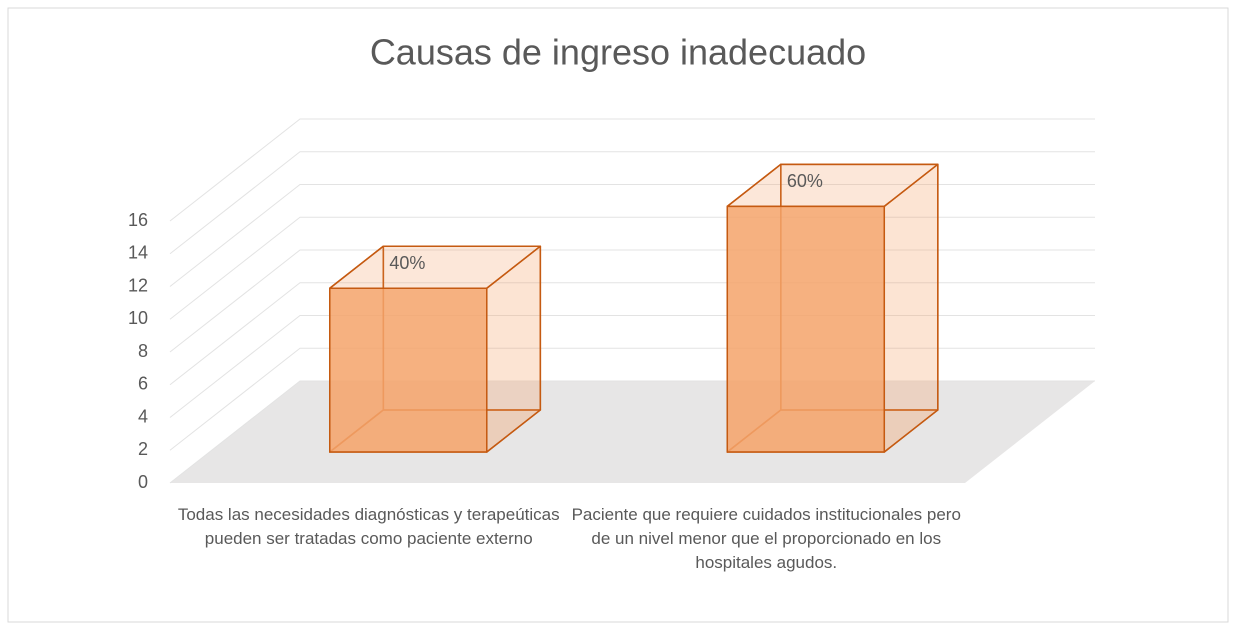 The width and height of the screenshot is (1236, 632). What do you see at coordinates (618, 52) in the screenshot?
I see `chart-title: Causas de ingreso inadecuado` at bounding box center [618, 52].